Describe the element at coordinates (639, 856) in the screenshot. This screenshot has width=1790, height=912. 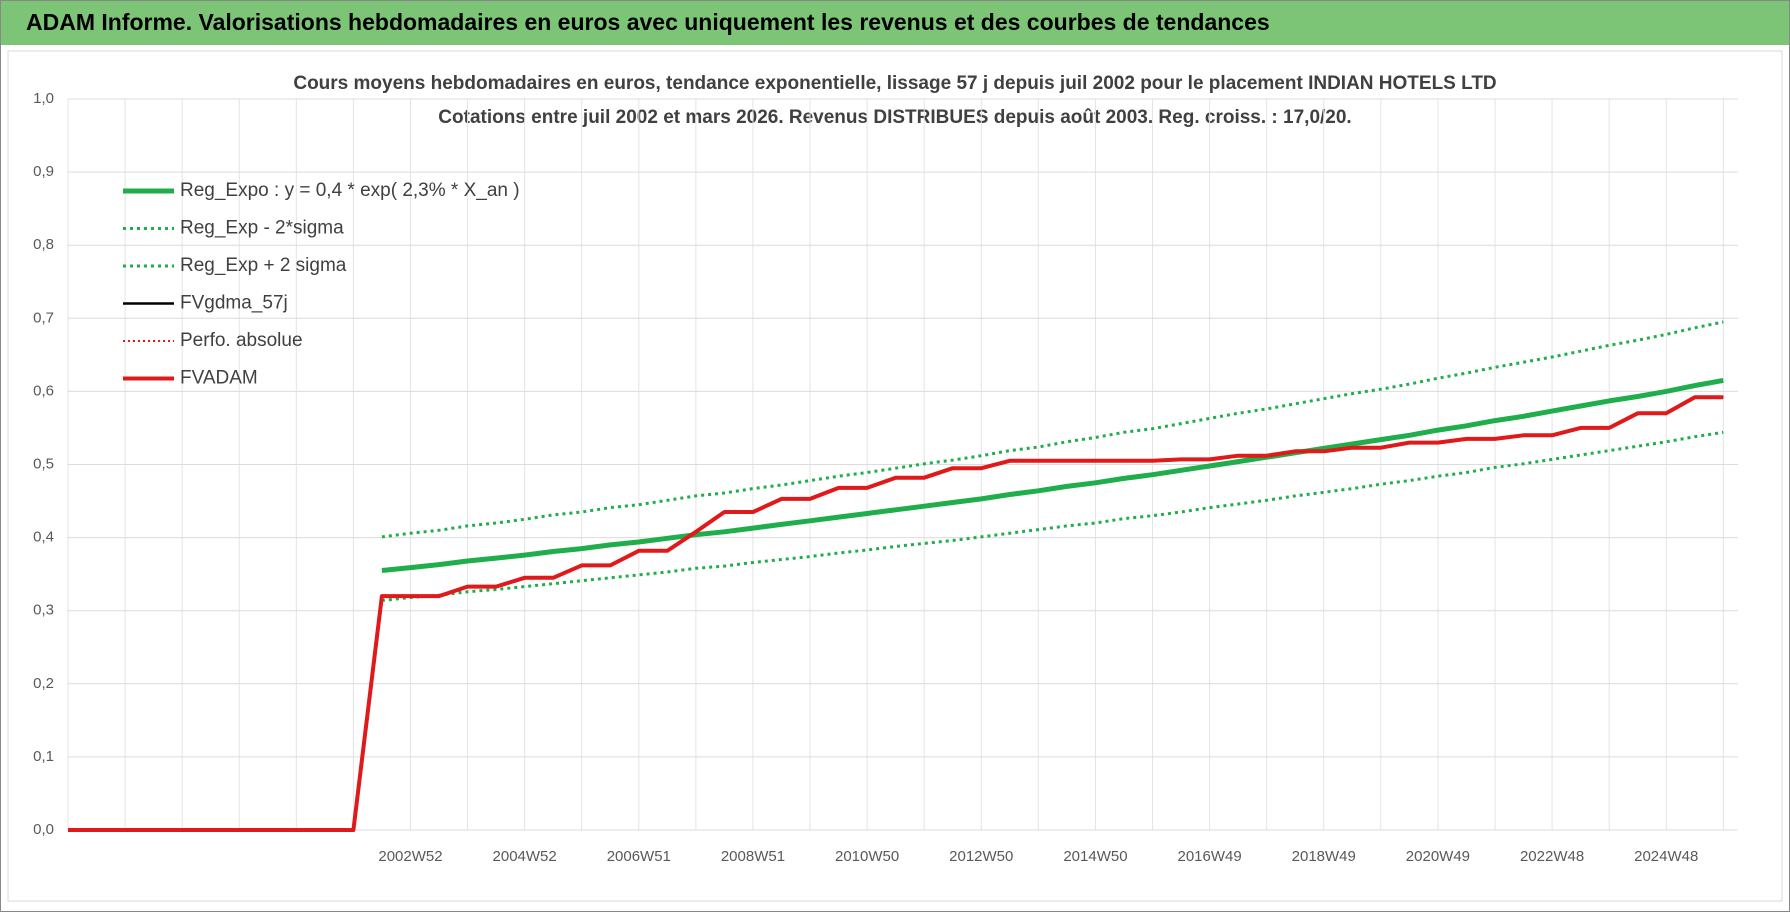
I see `x-tick-label: 2006W51` at that location.